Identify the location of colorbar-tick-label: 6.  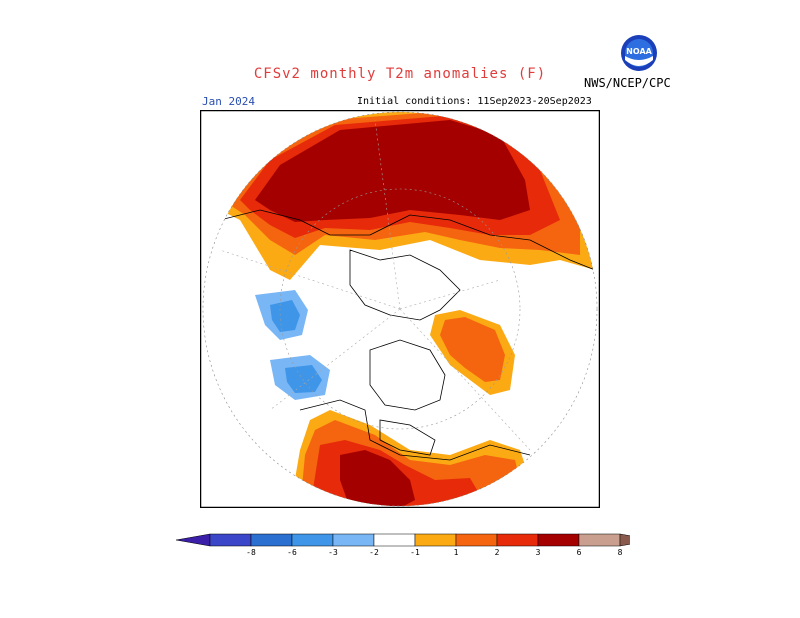
(579, 552).